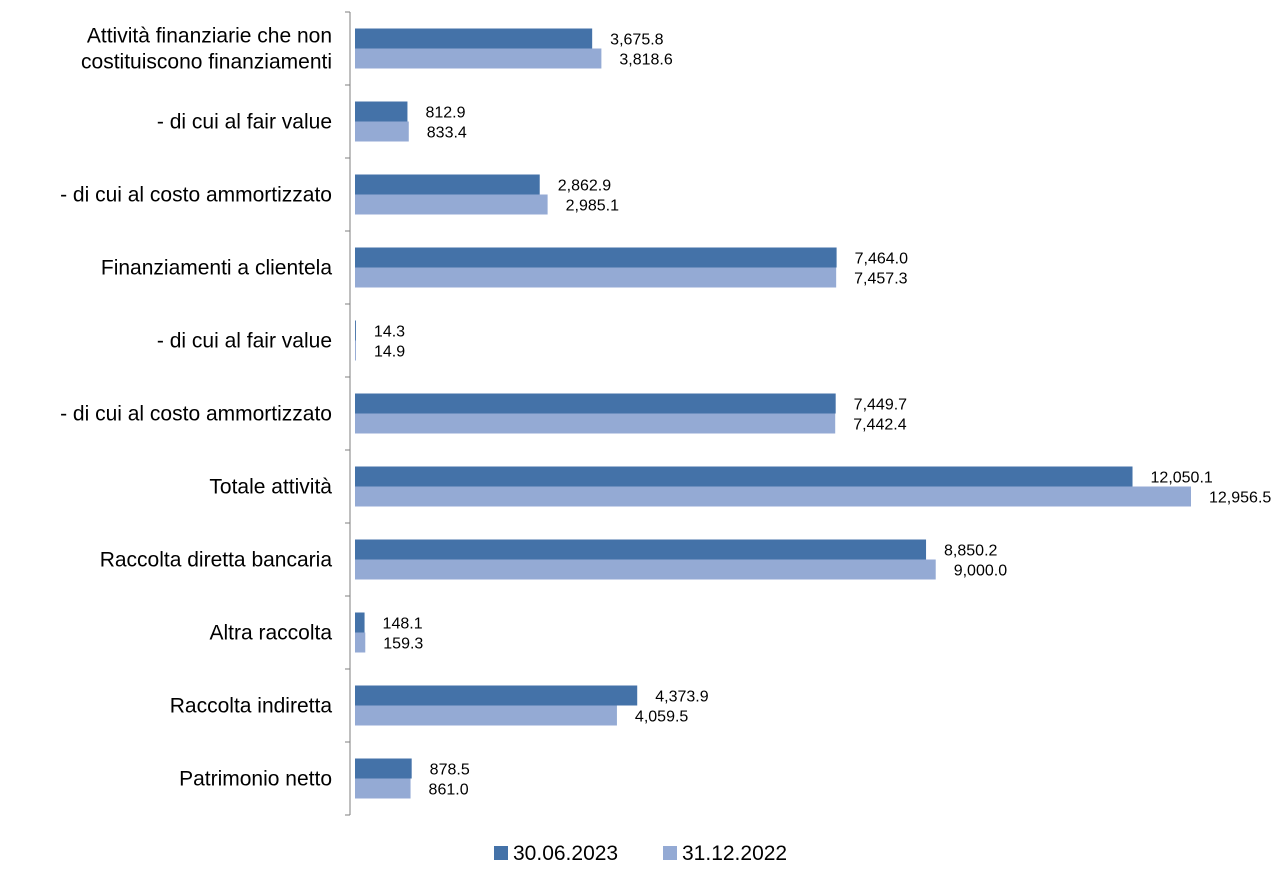 This screenshot has height=869, width=1279. Describe the element at coordinates (348, 413) in the screenshot. I see `category-axis` at that location.